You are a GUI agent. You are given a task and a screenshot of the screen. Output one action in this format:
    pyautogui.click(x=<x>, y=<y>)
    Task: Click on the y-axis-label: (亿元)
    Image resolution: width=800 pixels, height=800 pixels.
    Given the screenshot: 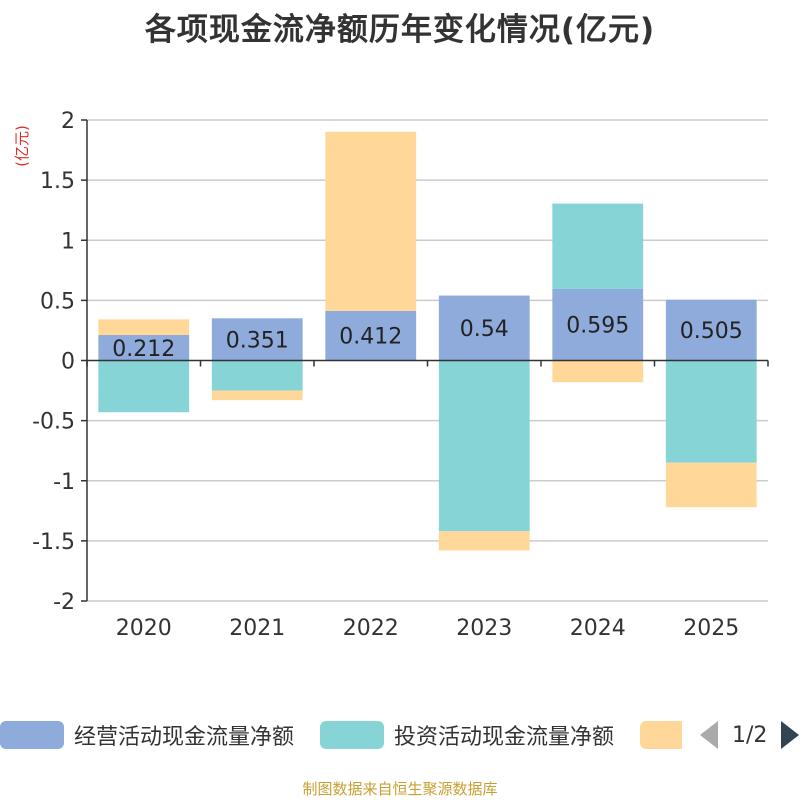 What is the action you would take?
    pyautogui.click(x=22, y=146)
    